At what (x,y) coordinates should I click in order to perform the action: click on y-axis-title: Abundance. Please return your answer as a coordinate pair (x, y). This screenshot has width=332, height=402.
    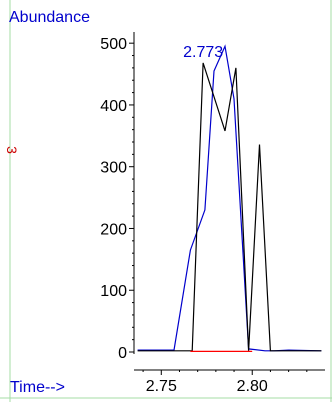
    Looking at the image, I should click on (49, 17).